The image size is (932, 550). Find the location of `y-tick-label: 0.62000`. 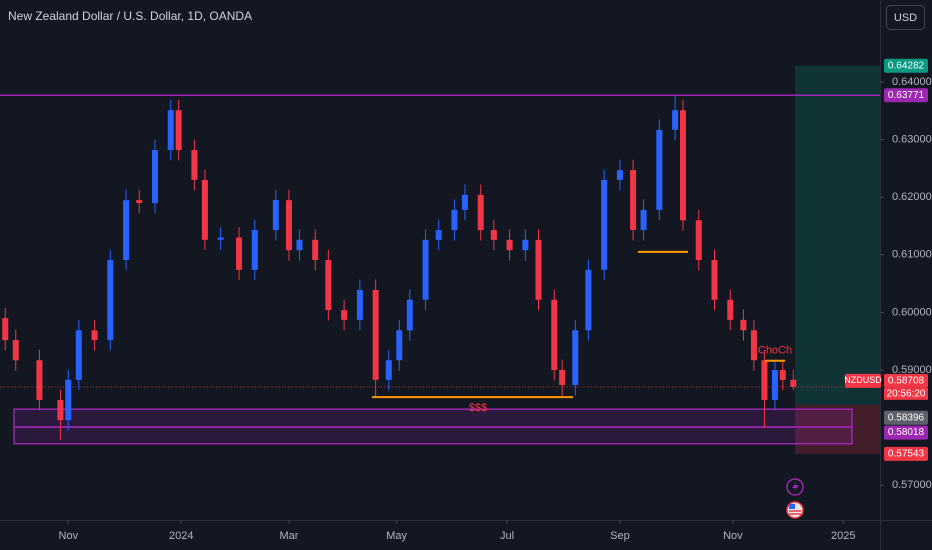

y-tick-label: 0.62000 is located at coordinates (912, 197).